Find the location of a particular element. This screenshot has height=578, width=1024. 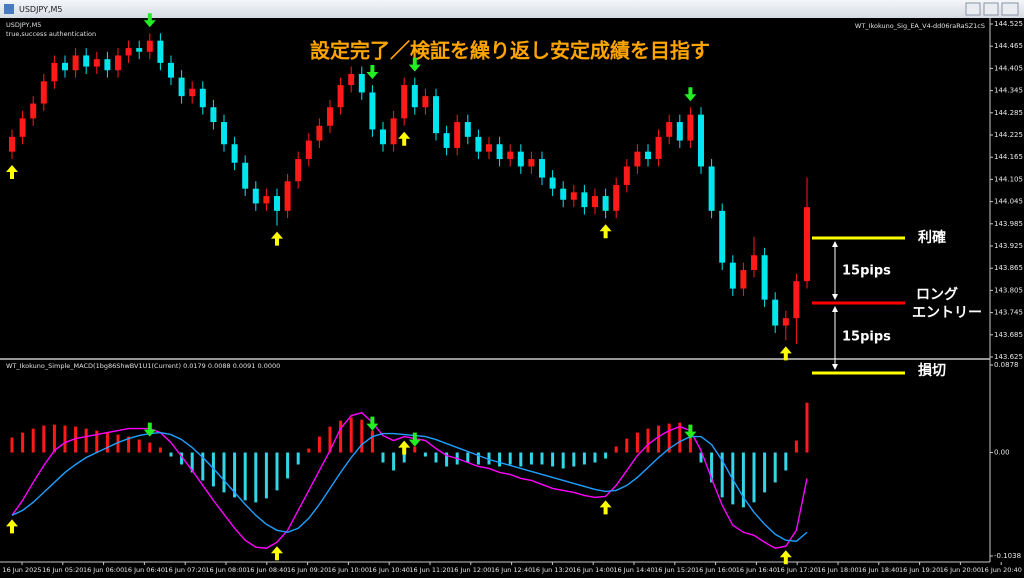

y-tick-label: 144.285 is located at coordinates (1008, 113).